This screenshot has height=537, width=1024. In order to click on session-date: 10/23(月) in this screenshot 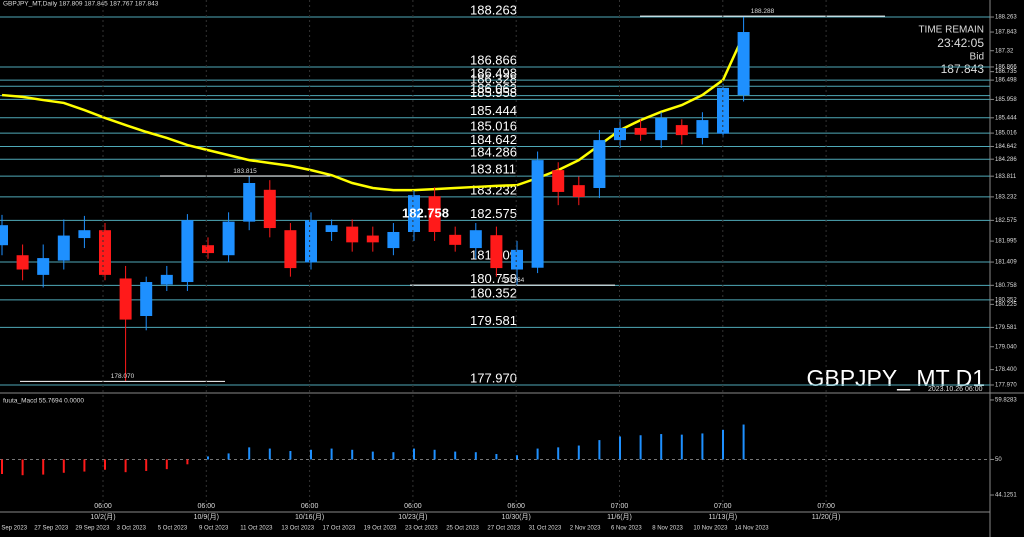, I will do `click(412, 517)`.